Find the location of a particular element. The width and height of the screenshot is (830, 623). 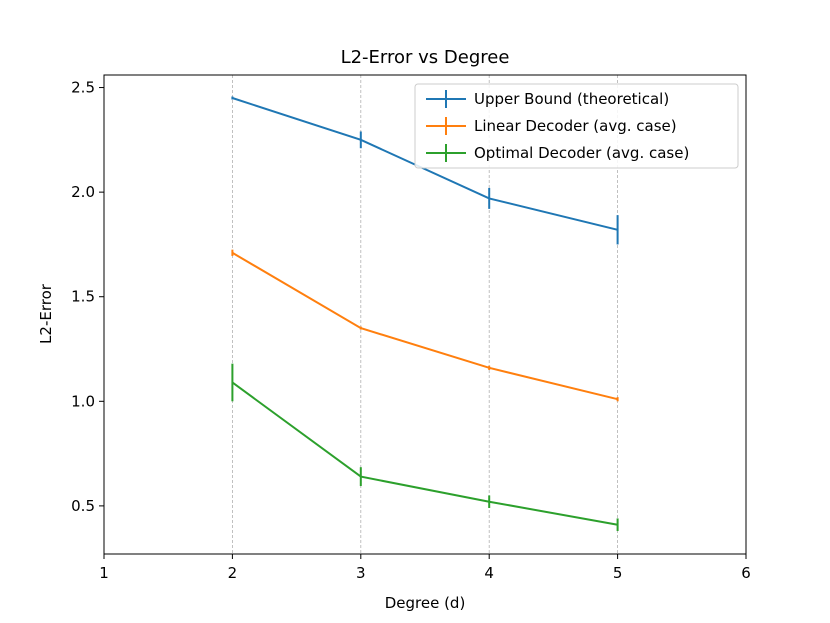

x-tick-label-3: 3 is located at coordinates (361, 573).